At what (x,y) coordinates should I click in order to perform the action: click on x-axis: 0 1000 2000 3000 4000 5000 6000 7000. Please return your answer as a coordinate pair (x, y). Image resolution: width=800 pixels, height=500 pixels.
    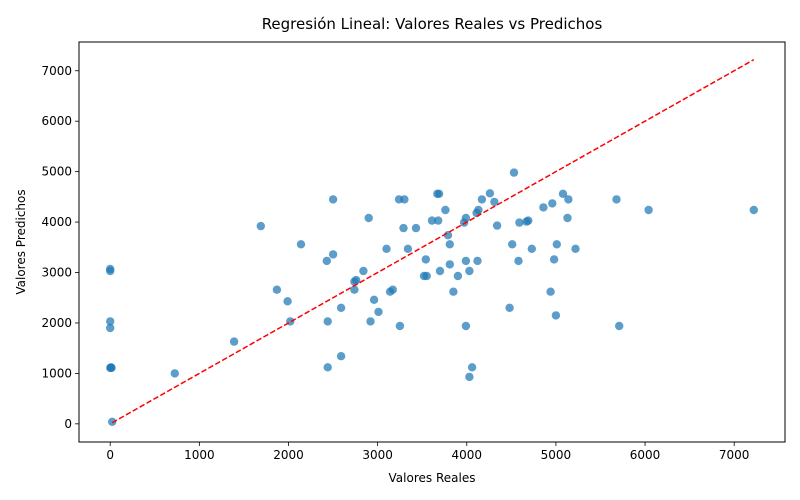
    Looking at the image, I should click on (427, 452).